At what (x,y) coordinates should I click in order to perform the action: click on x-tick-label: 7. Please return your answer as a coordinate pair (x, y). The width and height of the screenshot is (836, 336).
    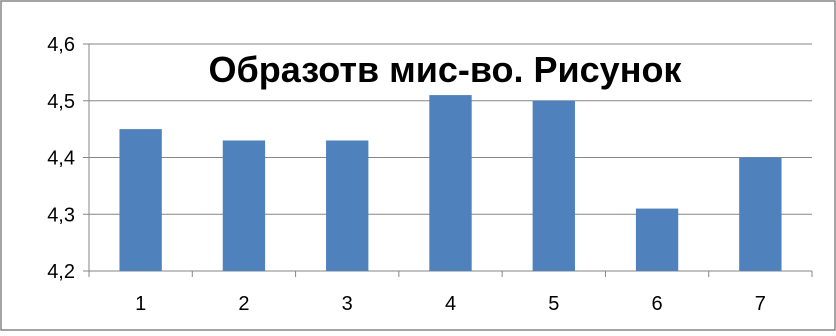
    Looking at the image, I should click on (760, 304).